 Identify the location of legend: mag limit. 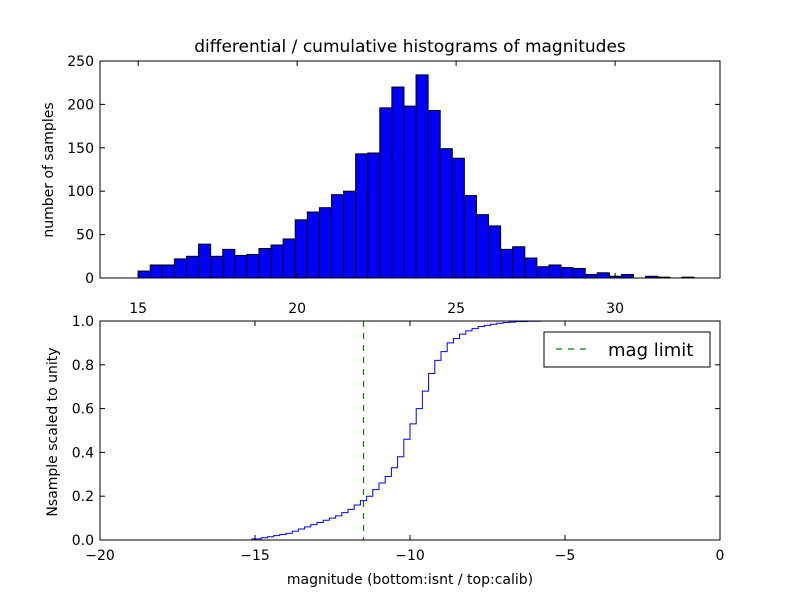
(627, 349).